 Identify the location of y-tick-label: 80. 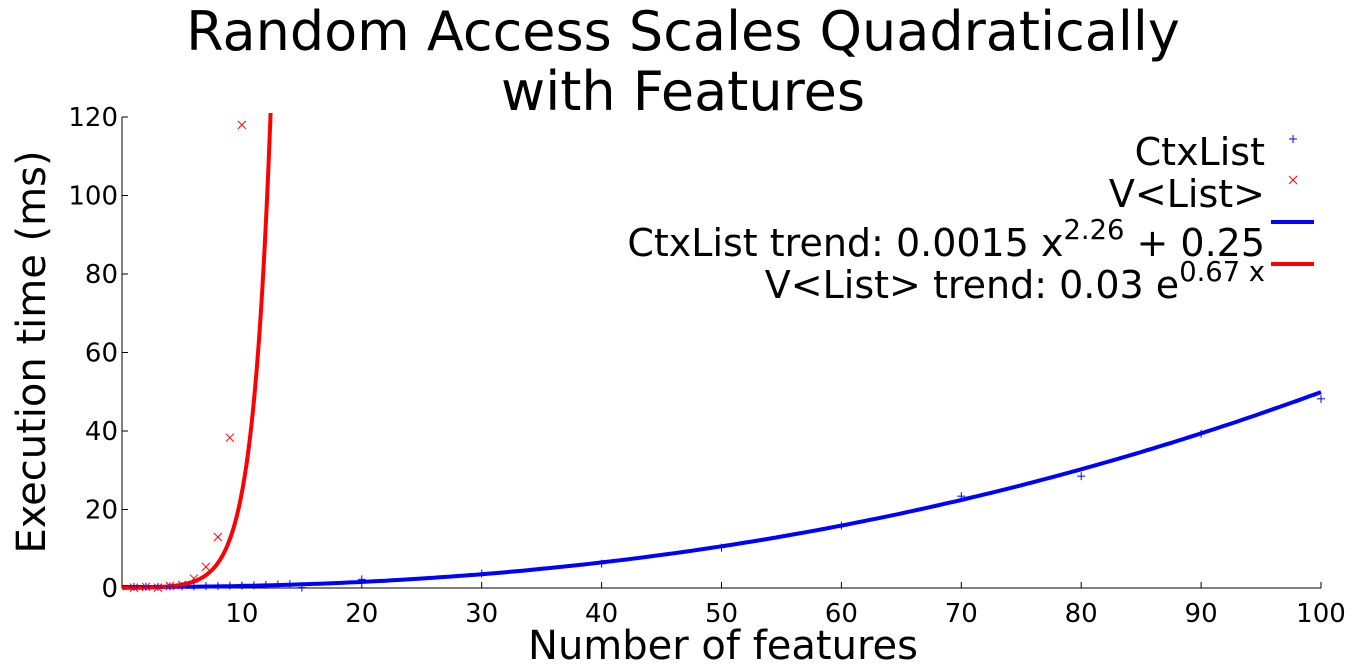
(101, 275).